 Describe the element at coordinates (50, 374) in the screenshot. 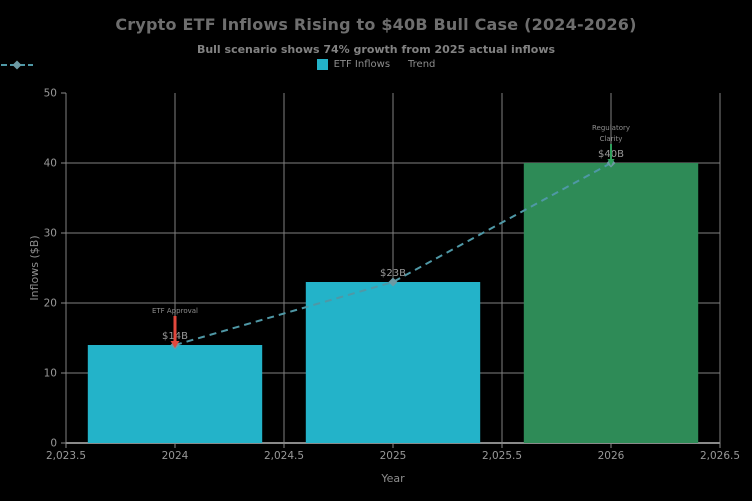

I see `y-tick-label-10: 10` at that location.